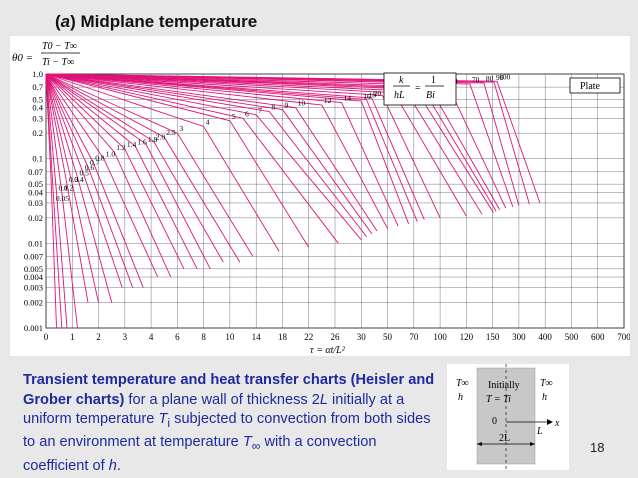 The height and width of the screenshot is (478, 638). I want to click on param-1: 1, so click(433, 80).